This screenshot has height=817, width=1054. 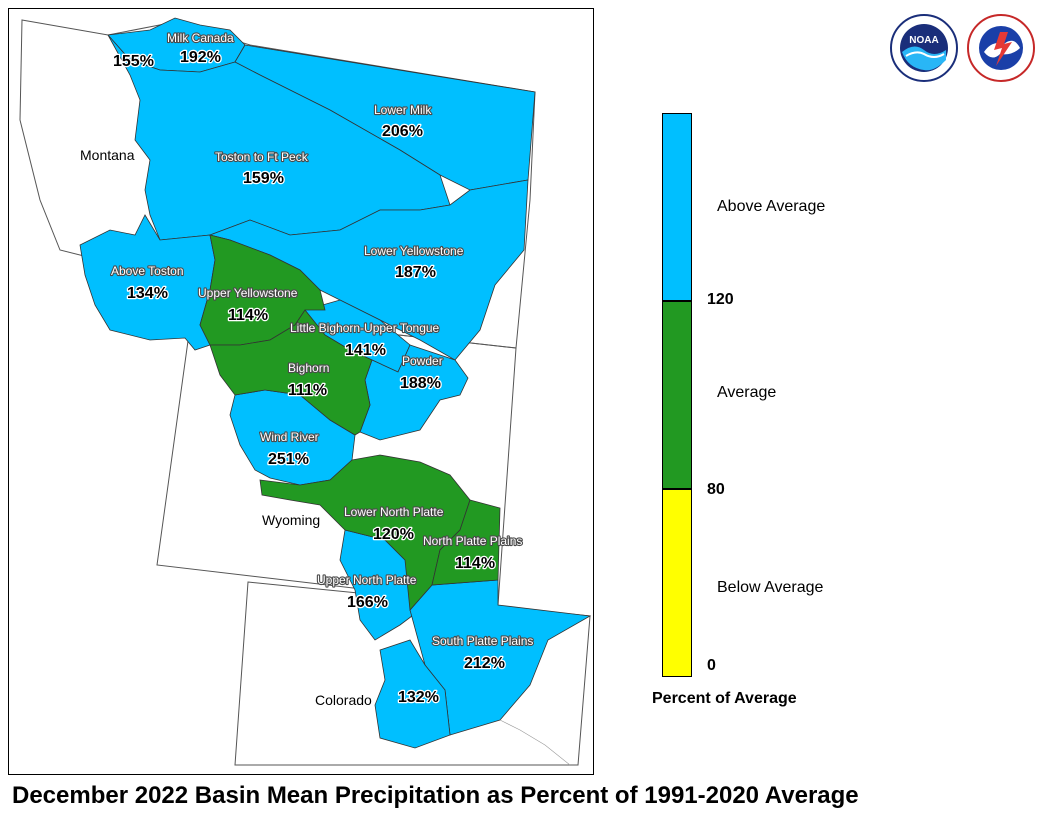 What do you see at coordinates (367, 602) in the screenshot?
I see `basin-pct: 166%` at bounding box center [367, 602].